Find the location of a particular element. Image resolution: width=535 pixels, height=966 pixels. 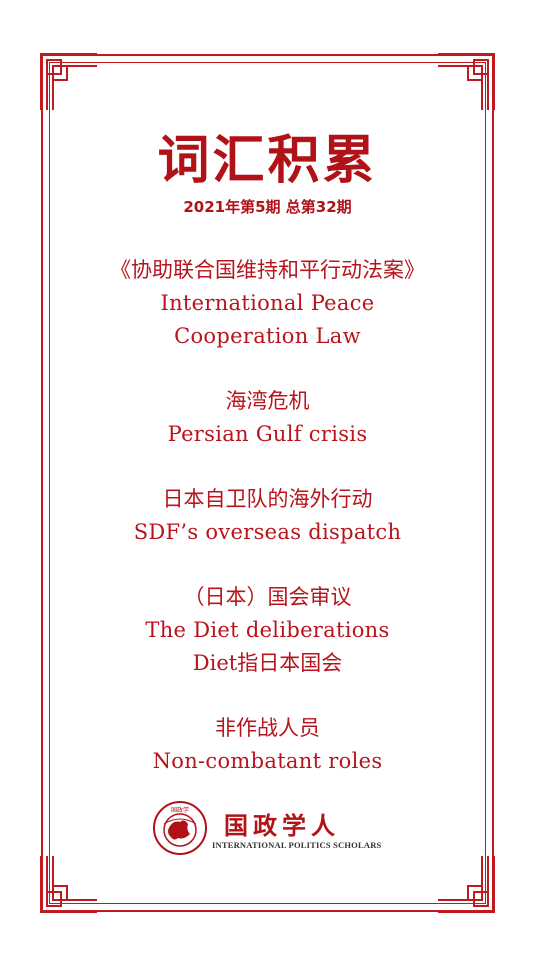

term-chinese: 非作战人员 is located at coordinates (267, 728).